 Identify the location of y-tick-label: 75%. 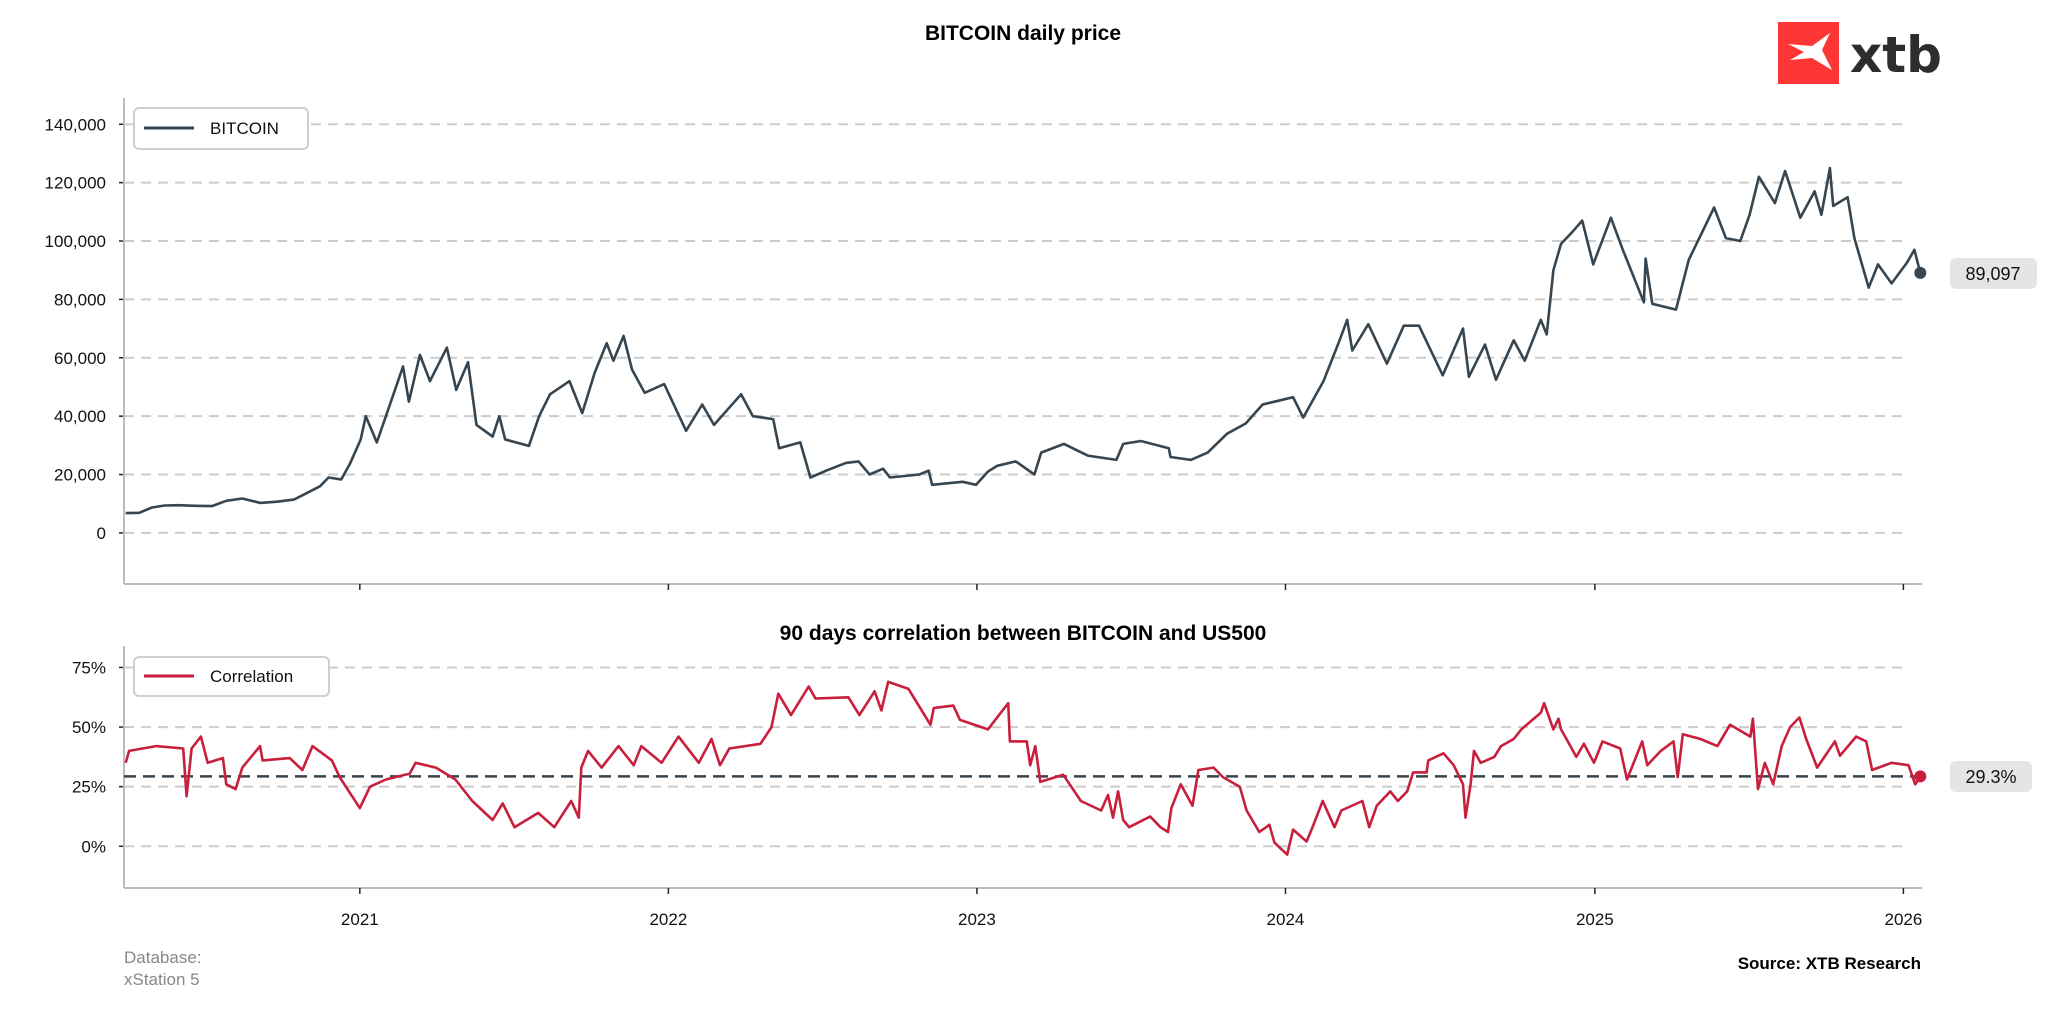
(89, 667).